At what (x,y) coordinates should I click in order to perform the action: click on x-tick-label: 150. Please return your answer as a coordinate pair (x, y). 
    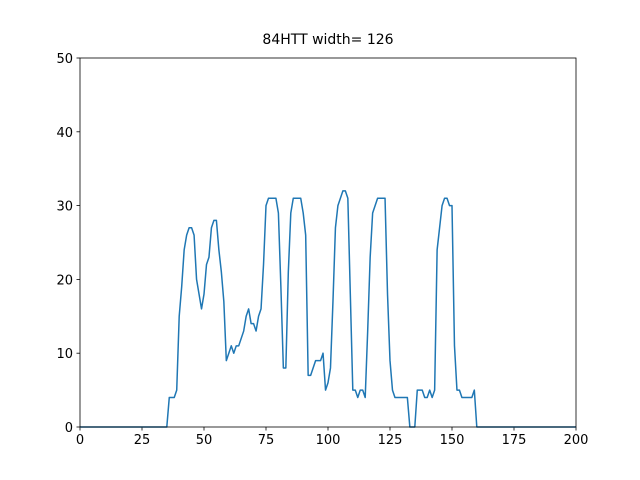
    Looking at the image, I should click on (452, 440).